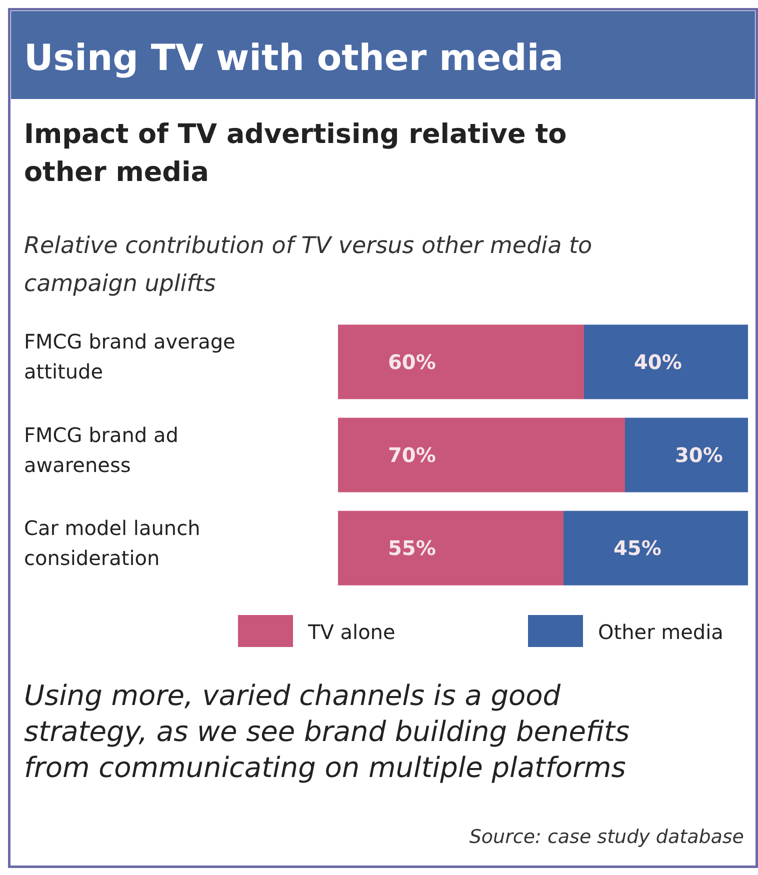 This screenshot has width=758, height=875. What do you see at coordinates (412, 548) in the screenshot?
I see `data-label: 55%` at bounding box center [412, 548].